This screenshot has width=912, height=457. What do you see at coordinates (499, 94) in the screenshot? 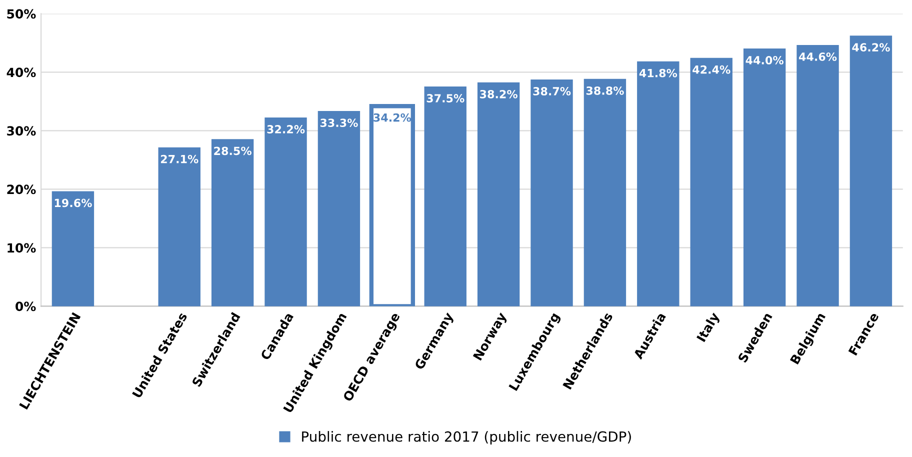
I see `data-label: 38.2%` at bounding box center [499, 94].